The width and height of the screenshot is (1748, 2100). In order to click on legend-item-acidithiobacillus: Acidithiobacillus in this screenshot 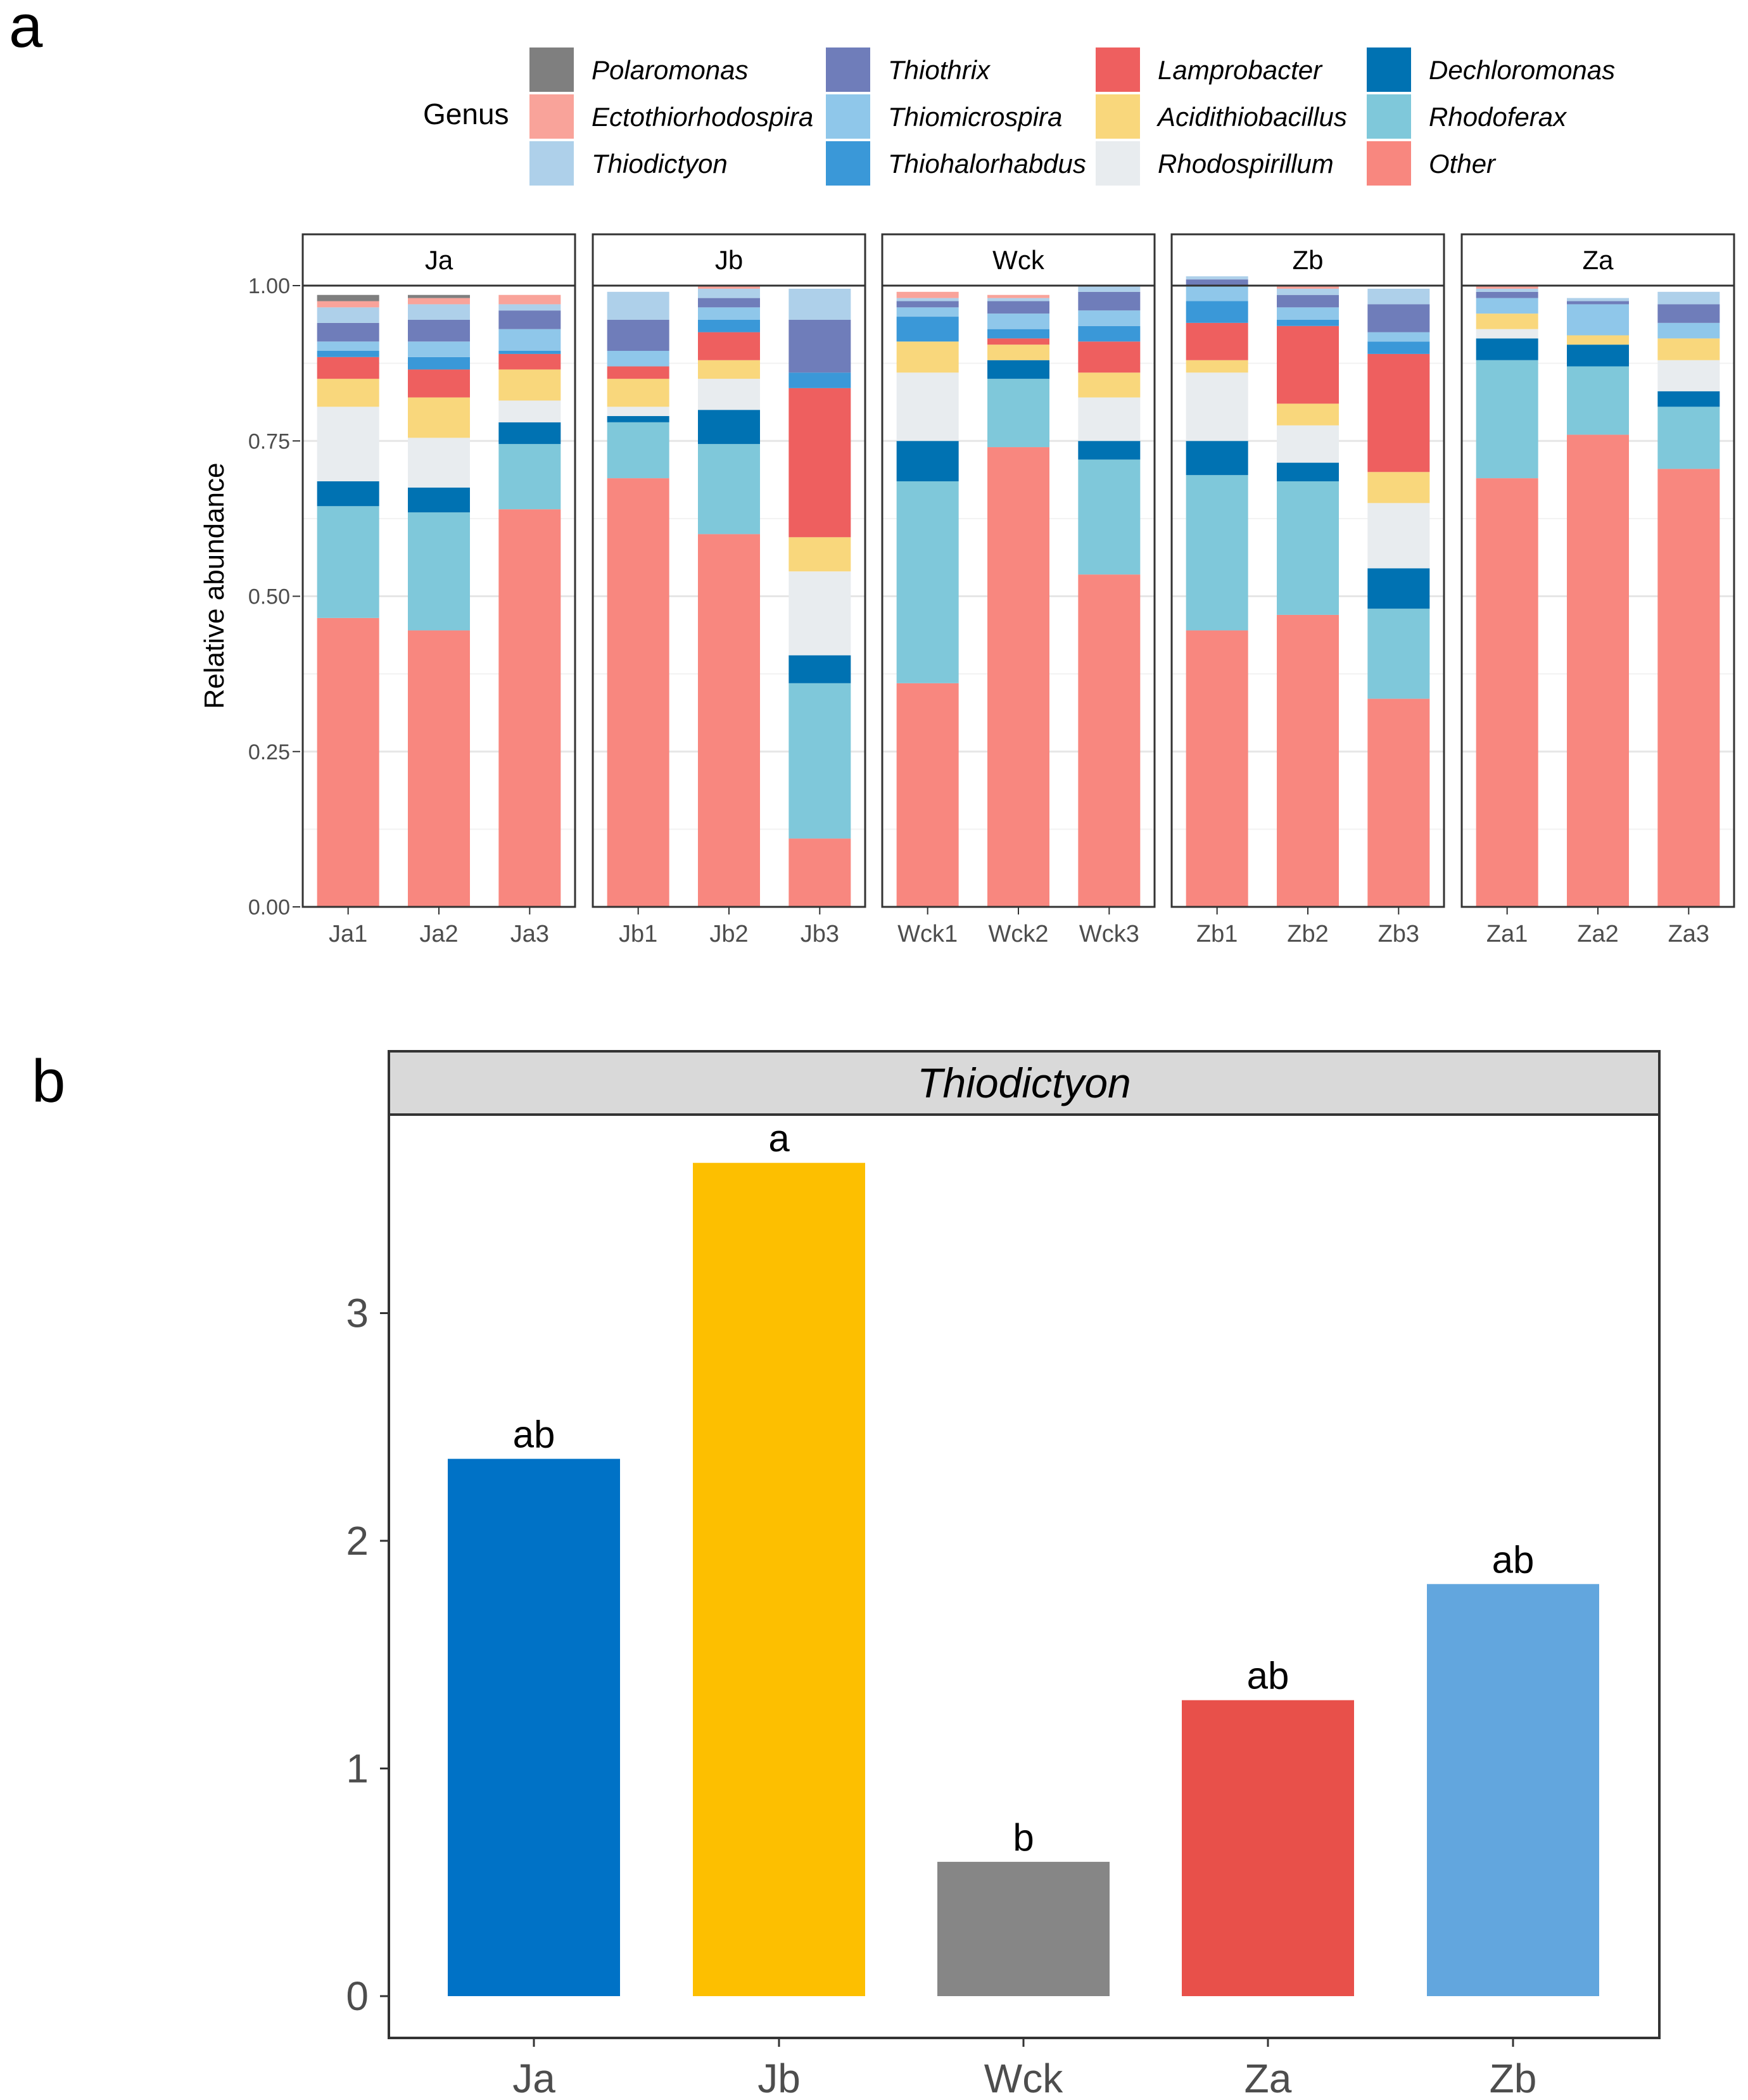, I will do `click(1221, 117)`.